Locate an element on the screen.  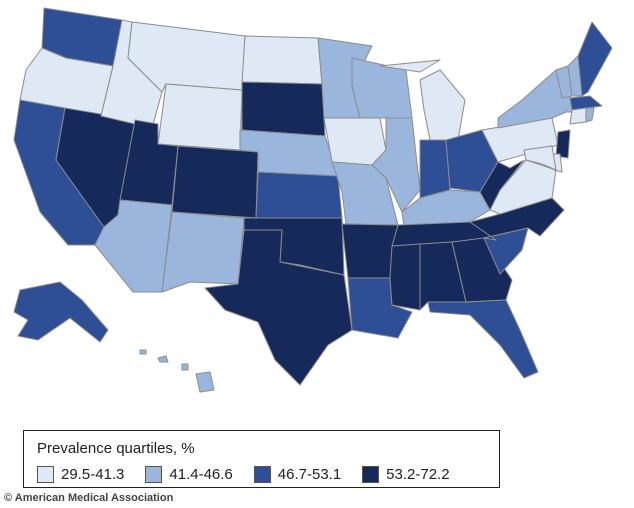
state-WY is located at coordinates (200, 117).